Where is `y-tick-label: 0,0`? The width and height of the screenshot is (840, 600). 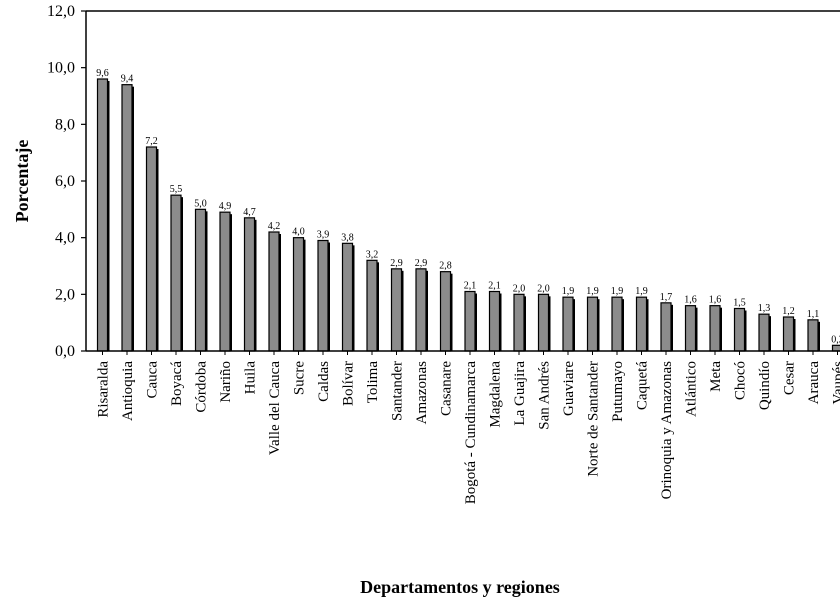 y-tick-label: 0,0 is located at coordinates (65, 351).